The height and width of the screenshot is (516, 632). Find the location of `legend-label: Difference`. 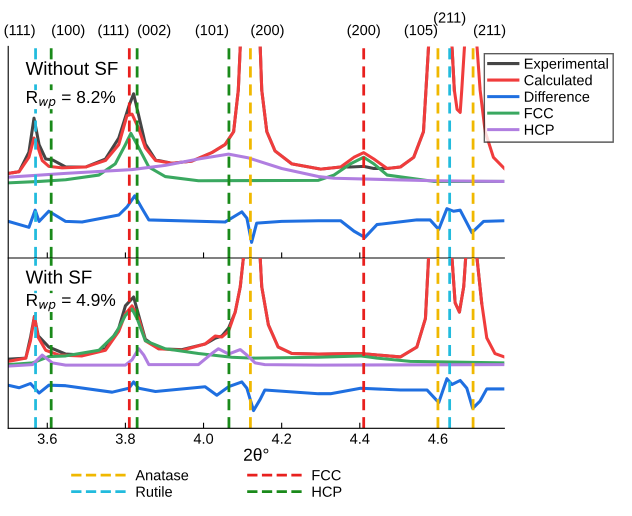

legend-label: Difference is located at coordinates (557, 96).